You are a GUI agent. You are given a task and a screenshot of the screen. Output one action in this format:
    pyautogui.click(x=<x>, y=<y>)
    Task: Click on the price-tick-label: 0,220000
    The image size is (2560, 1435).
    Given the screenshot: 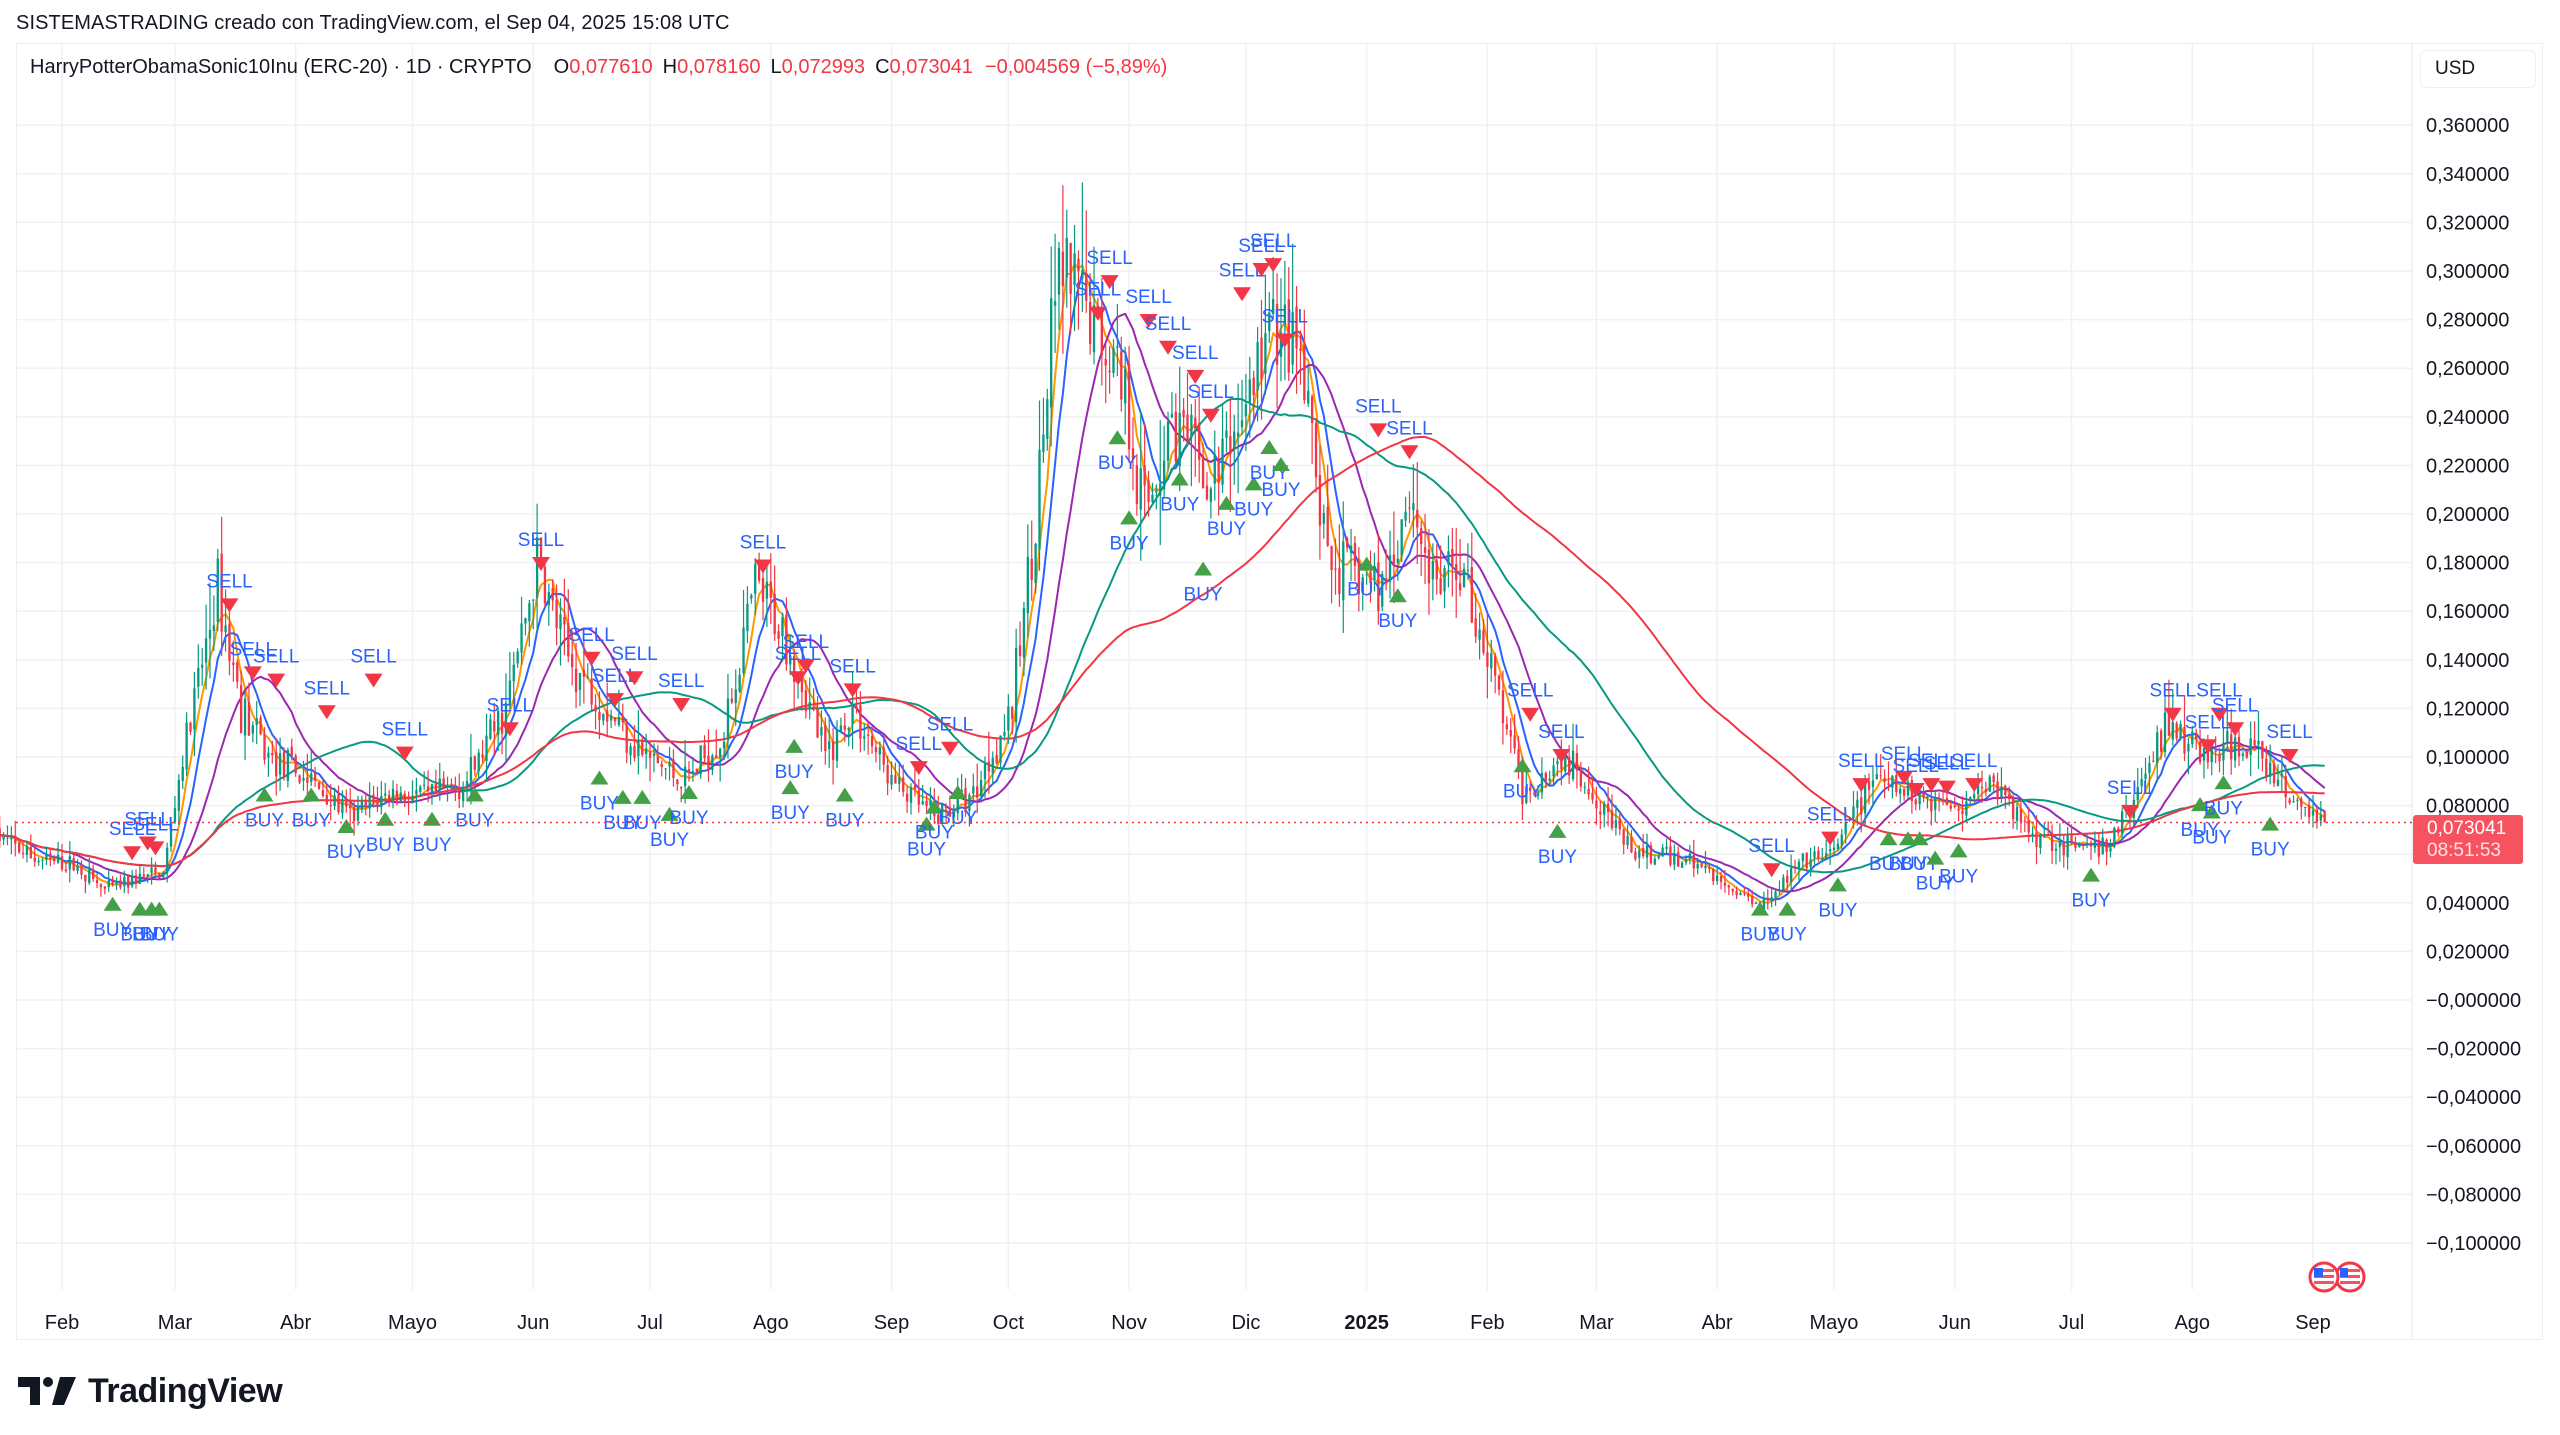 What is the action you would take?
    pyautogui.click(x=2467, y=466)
    